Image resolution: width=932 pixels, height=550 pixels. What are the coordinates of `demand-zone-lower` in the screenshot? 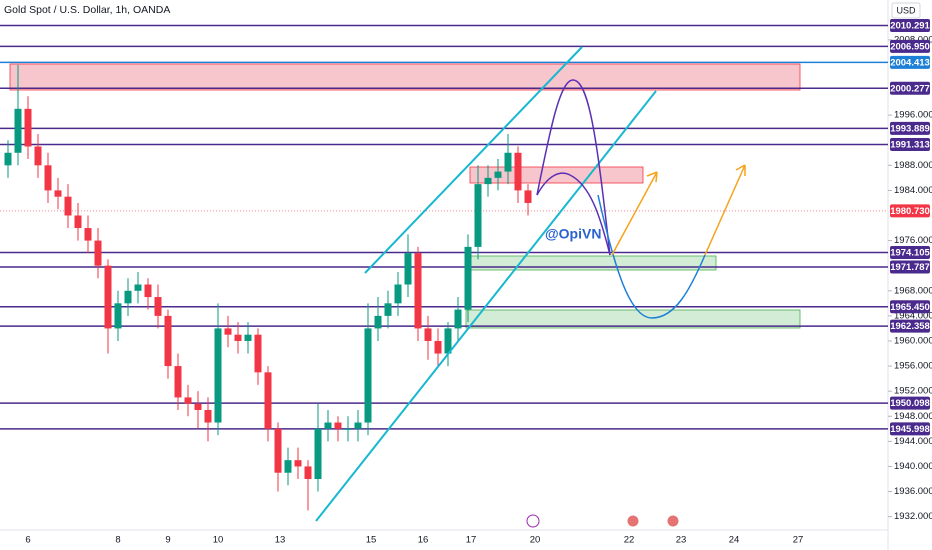 It's located at (633, 319).